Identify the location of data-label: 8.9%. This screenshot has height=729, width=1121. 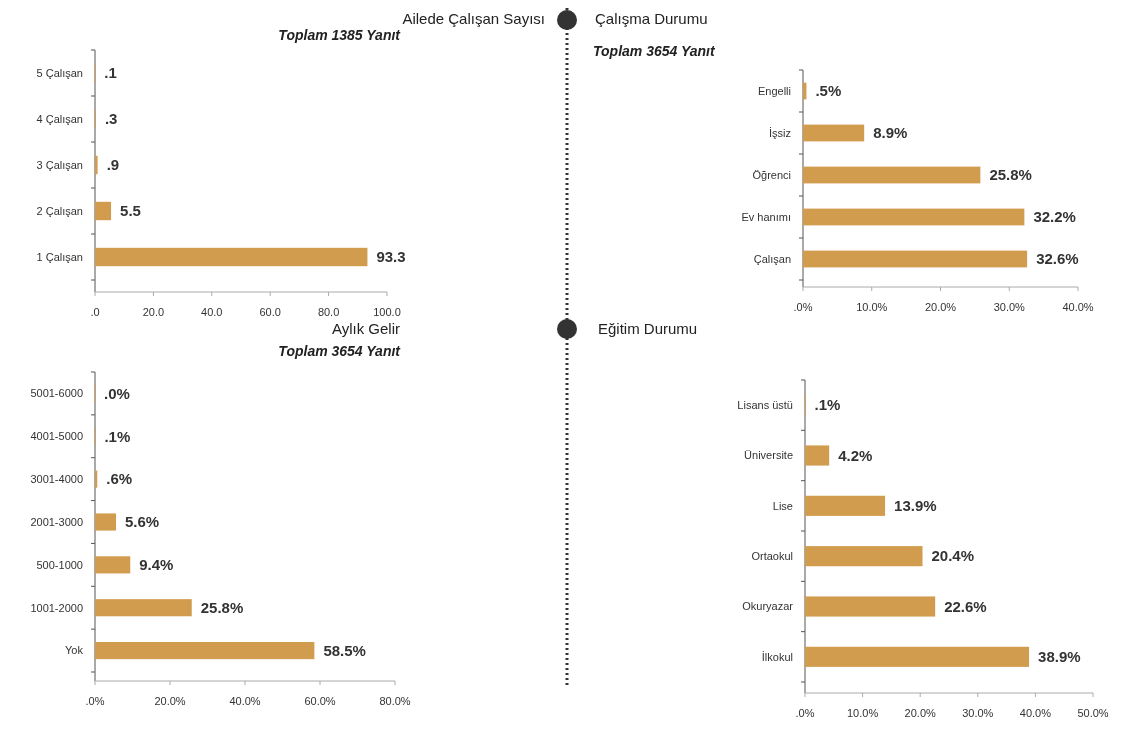
(890, 133).